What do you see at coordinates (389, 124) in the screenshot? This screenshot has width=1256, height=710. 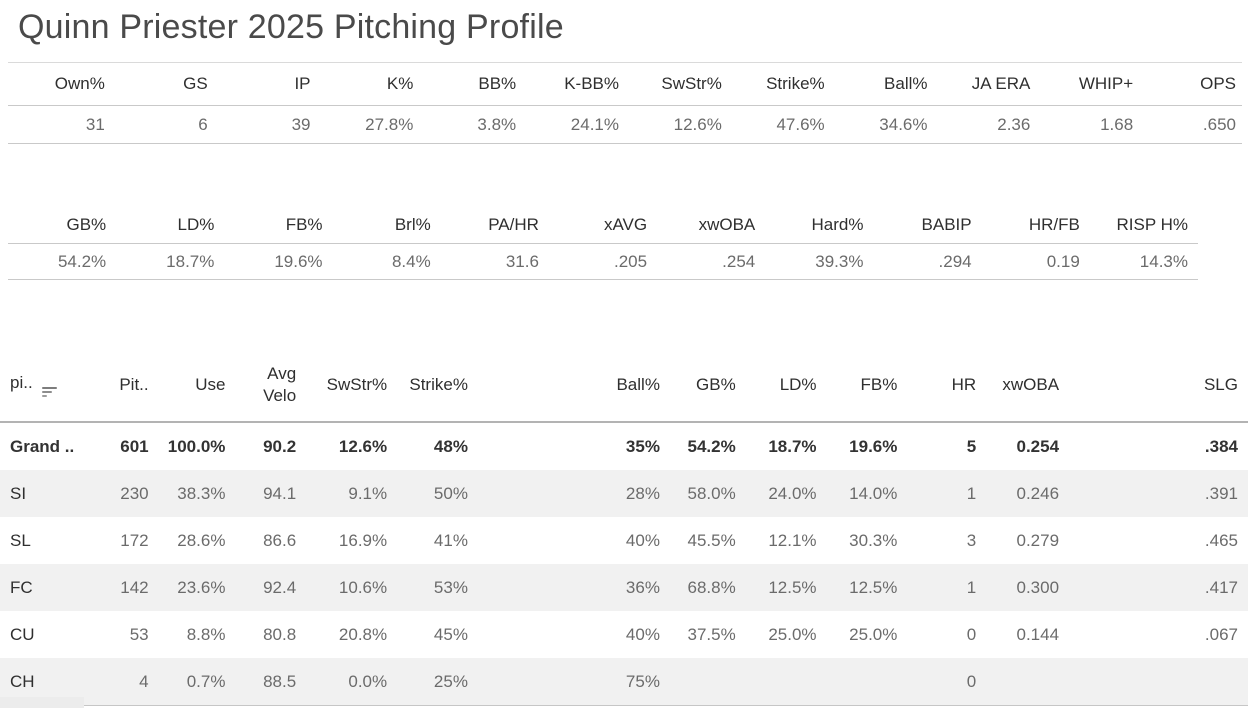 I see `stat-value: 27.8%` at bounding box center [389, 124].